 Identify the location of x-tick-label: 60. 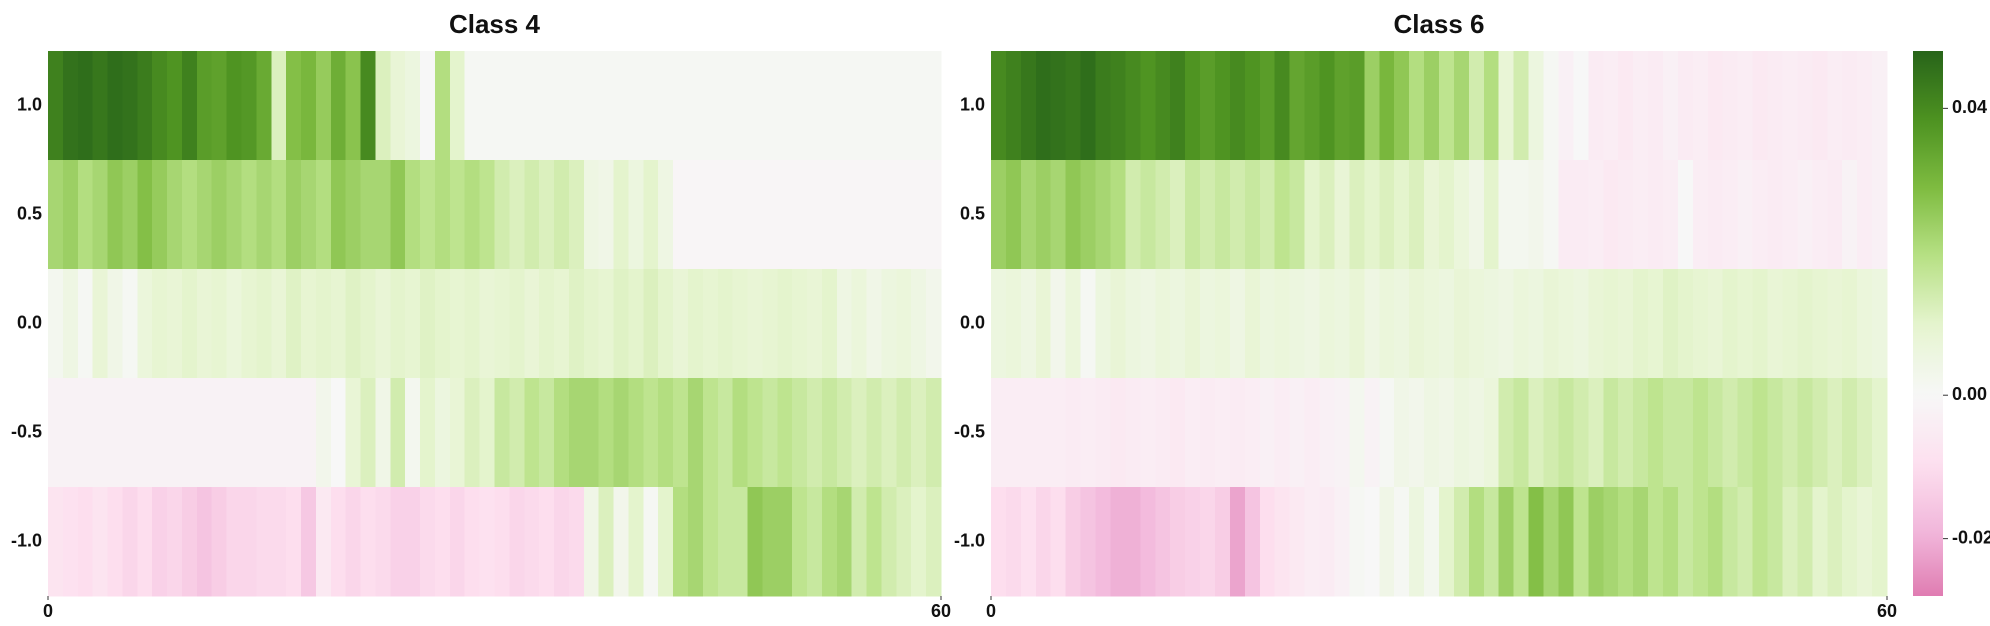
(1887, 611).